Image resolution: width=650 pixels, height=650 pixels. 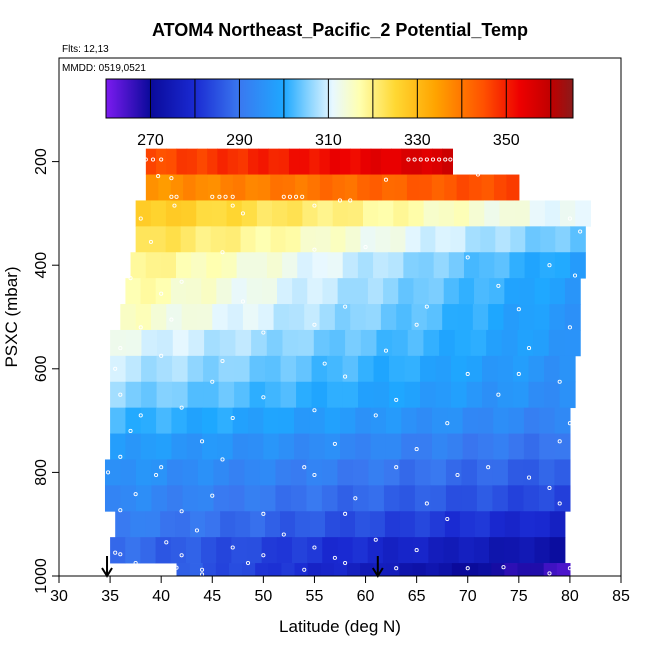 I want to click on colorbar-tick-label: 310, so click(x=328, y=140).